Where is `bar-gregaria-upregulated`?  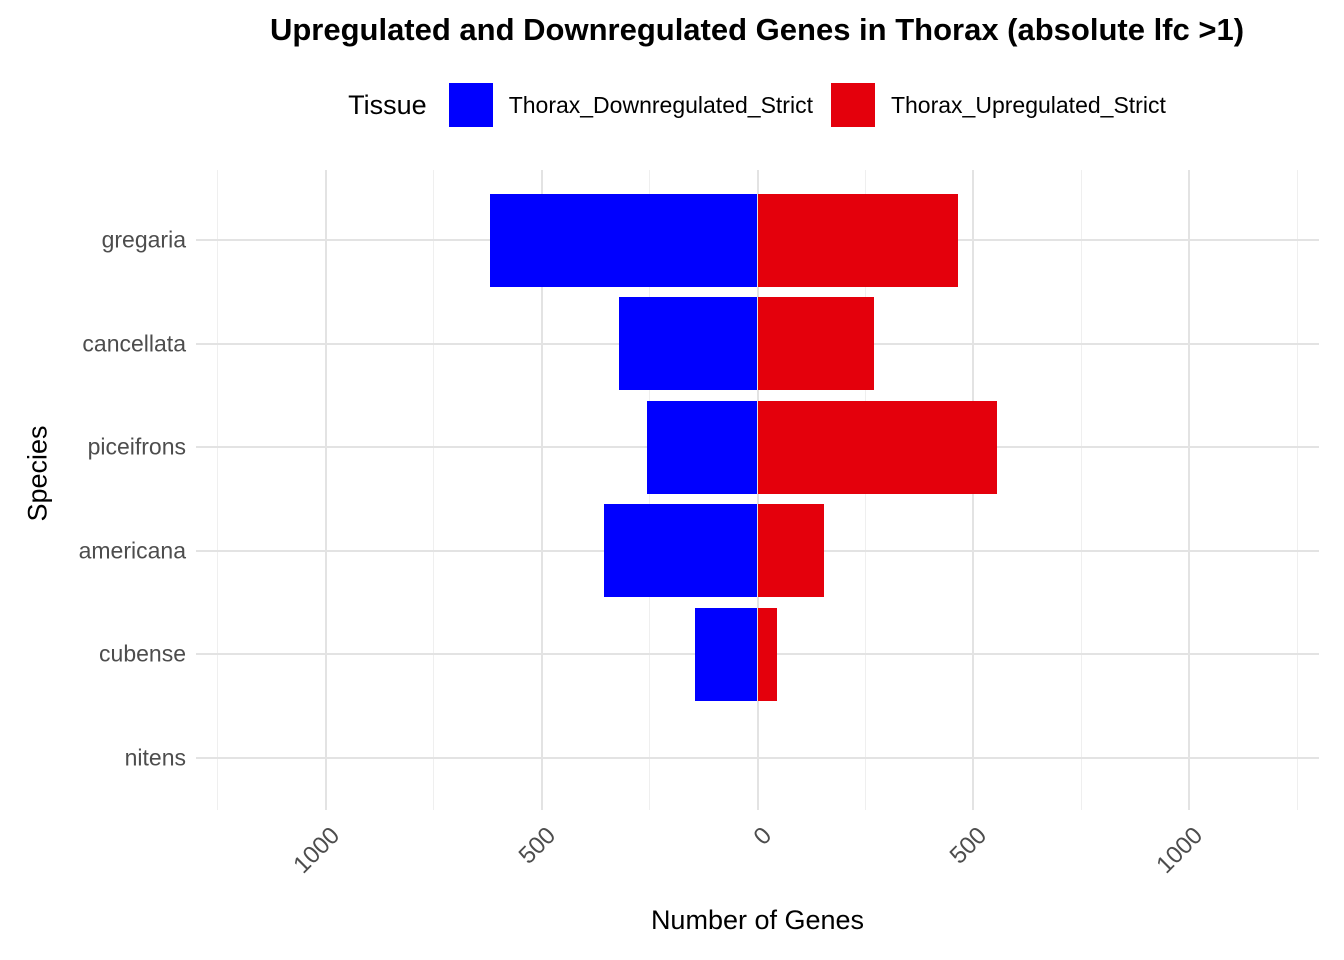 bar-gregaria-upregulated is located at coordinates (858, 240).